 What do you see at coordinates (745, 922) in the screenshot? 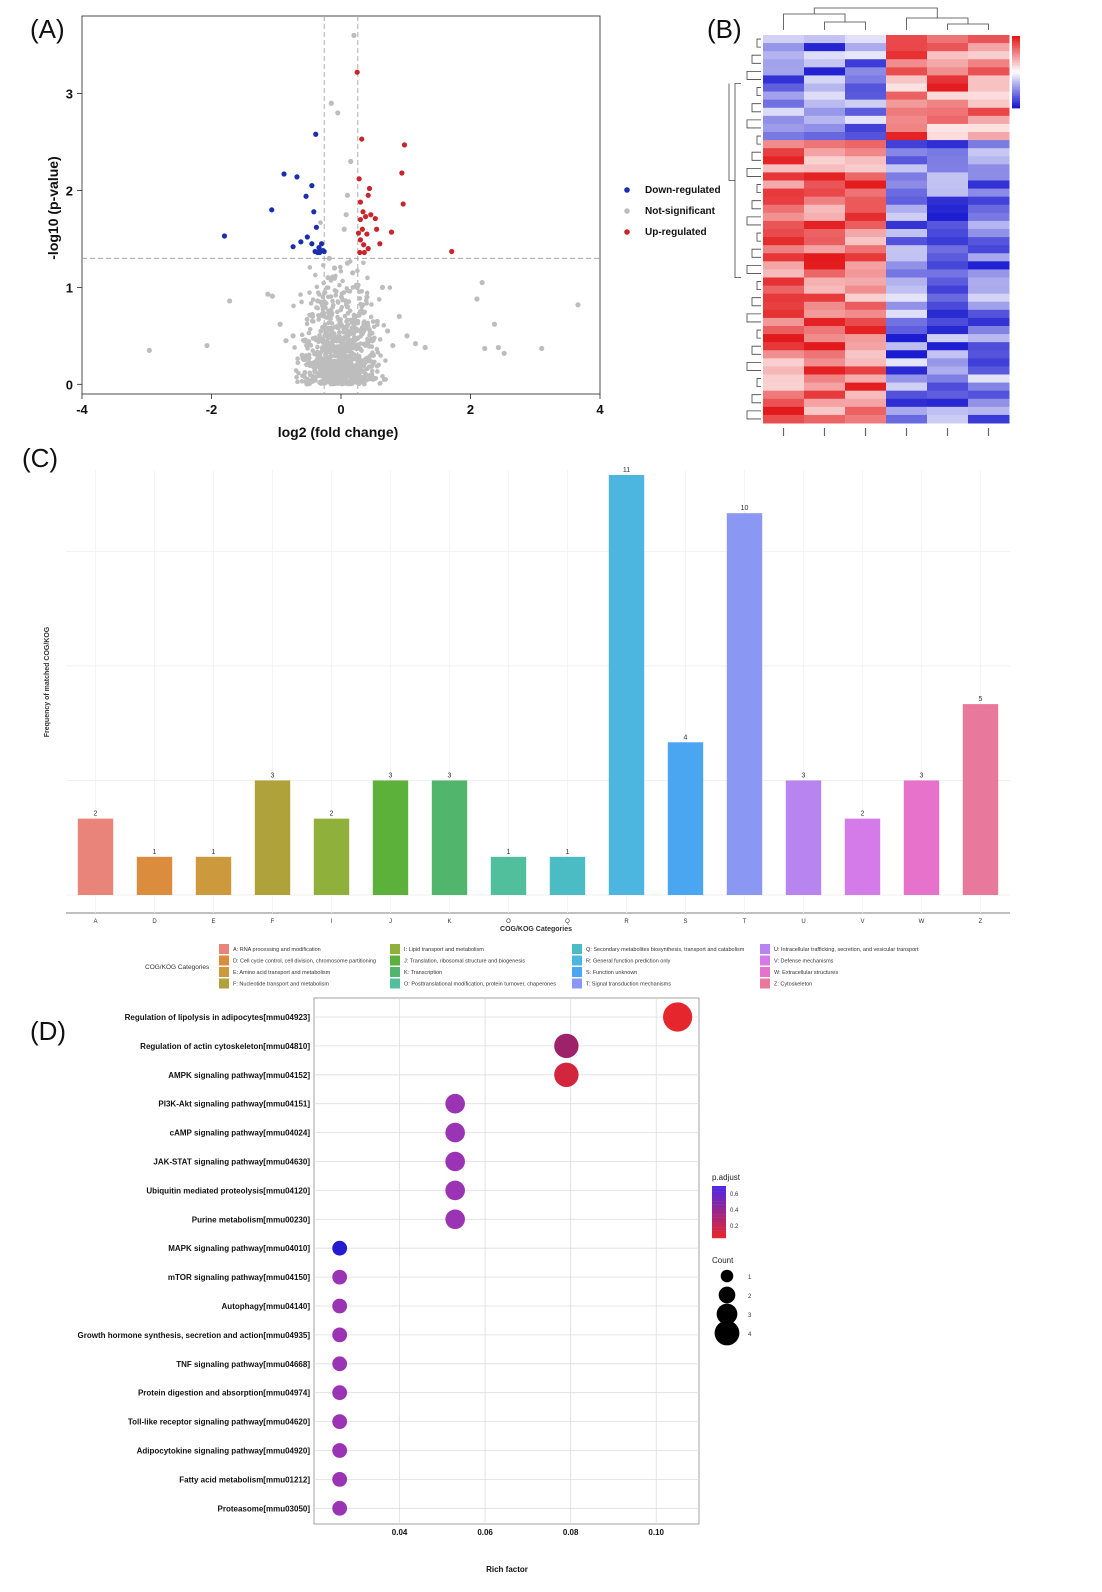
I see `cog-x-tick-label: T` at bounding box center [745, 922].